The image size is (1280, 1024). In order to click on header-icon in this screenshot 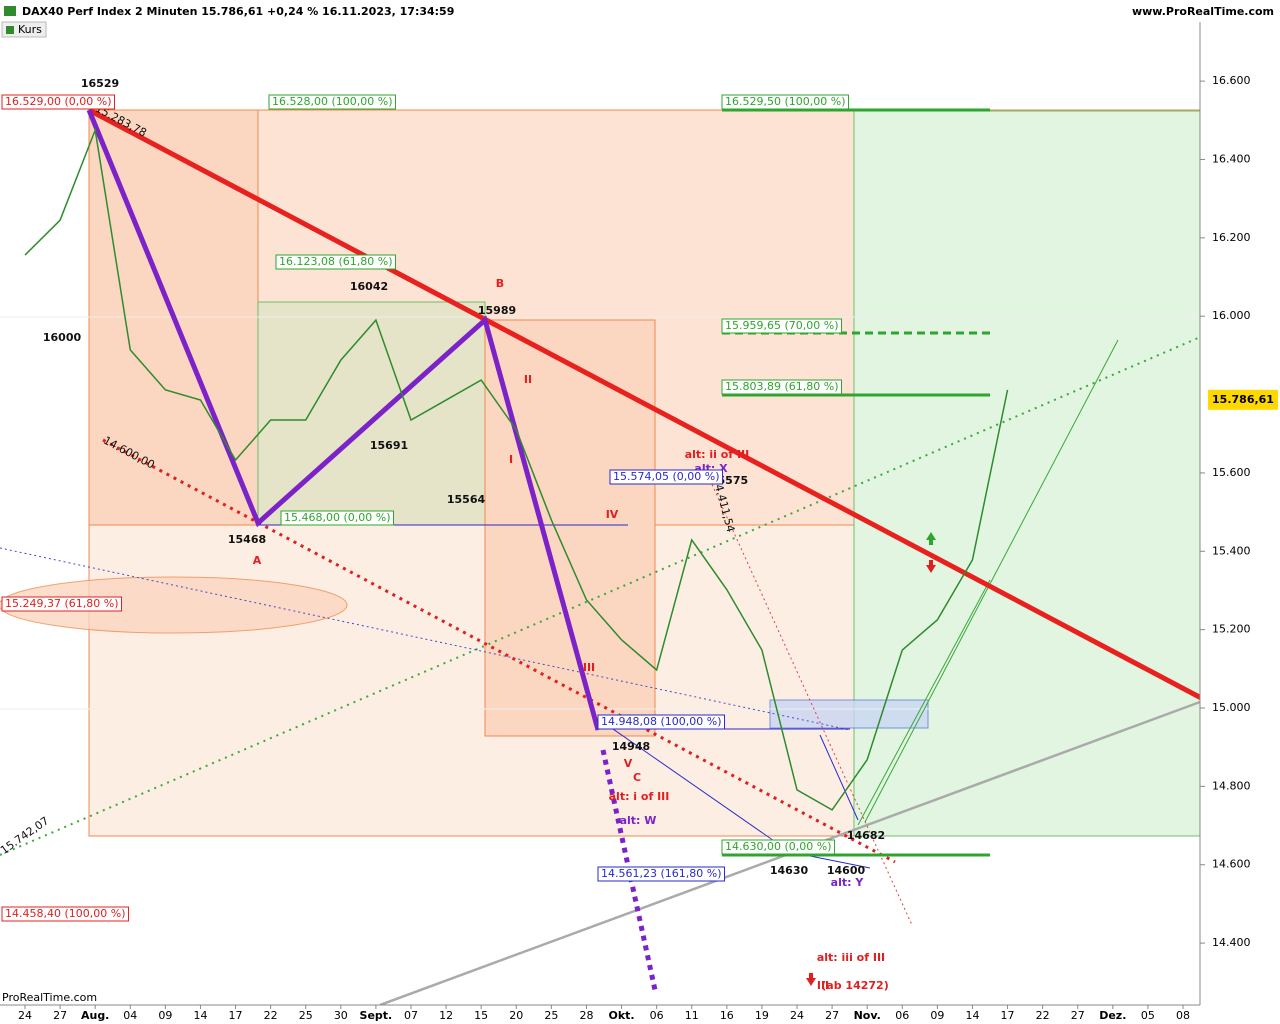, I will do `click(10, 11)`.